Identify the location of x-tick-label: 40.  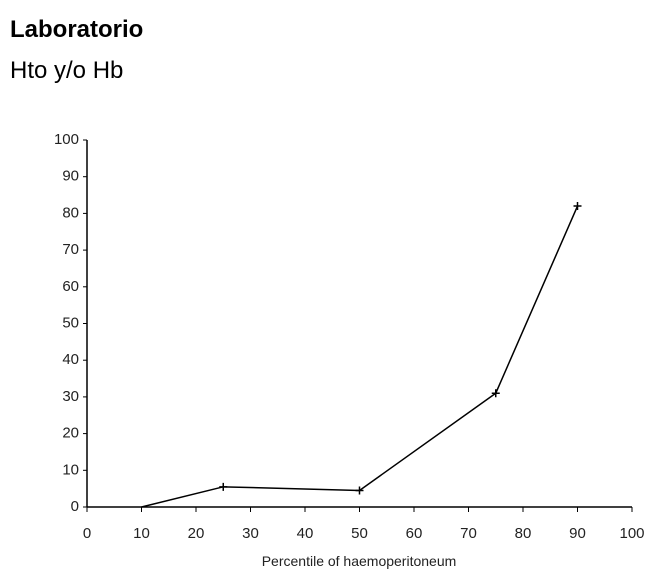
(305, 533).